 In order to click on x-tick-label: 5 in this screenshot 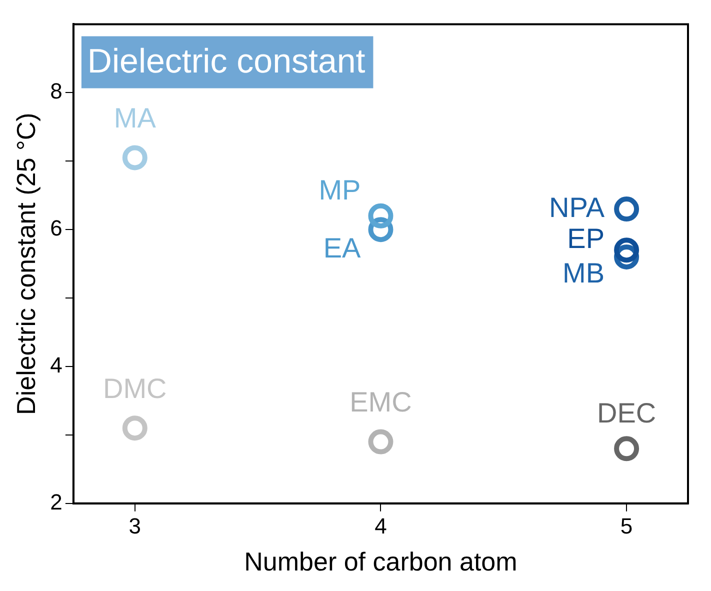, I will do `click(626, 526)`.